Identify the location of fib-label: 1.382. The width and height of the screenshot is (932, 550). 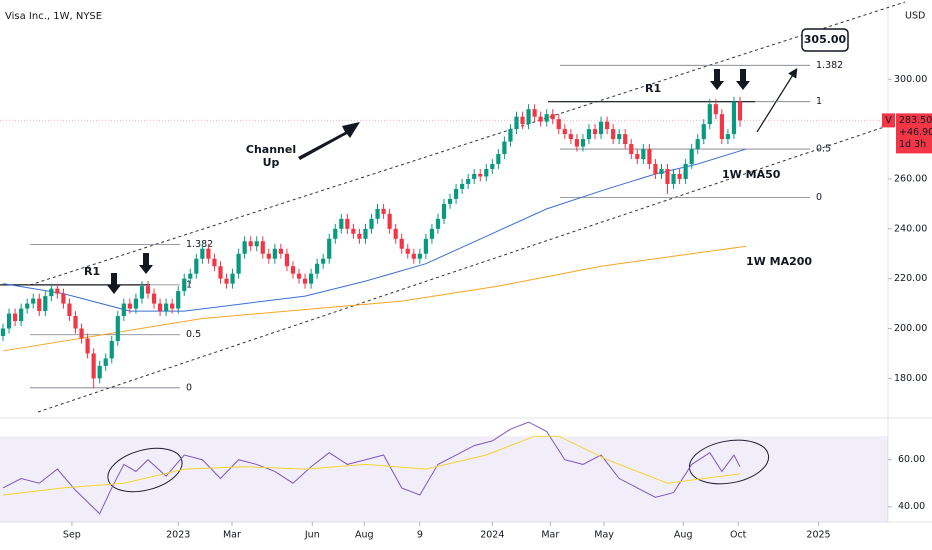
(199, 244).